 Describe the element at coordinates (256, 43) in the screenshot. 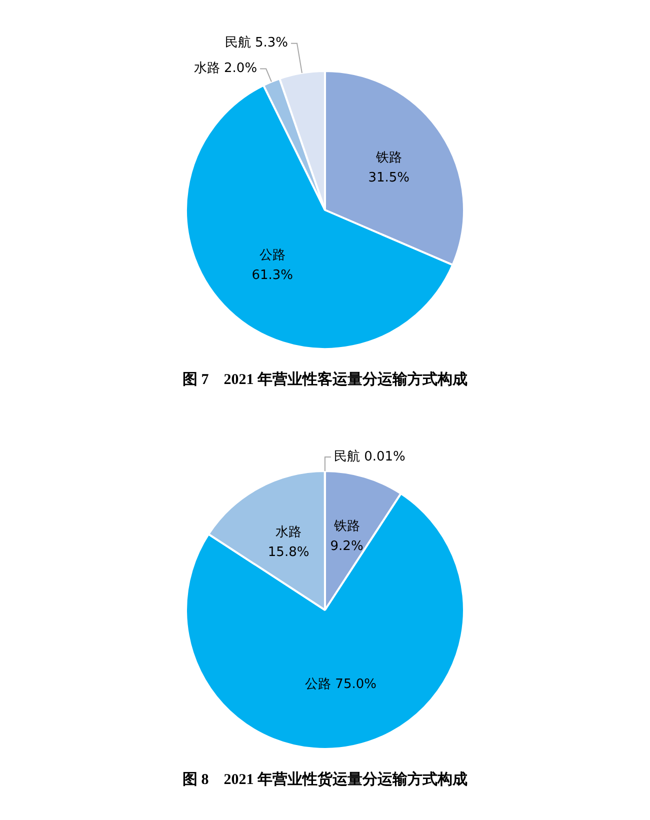

I see `slice-label: 民航 5.3%` at that location.